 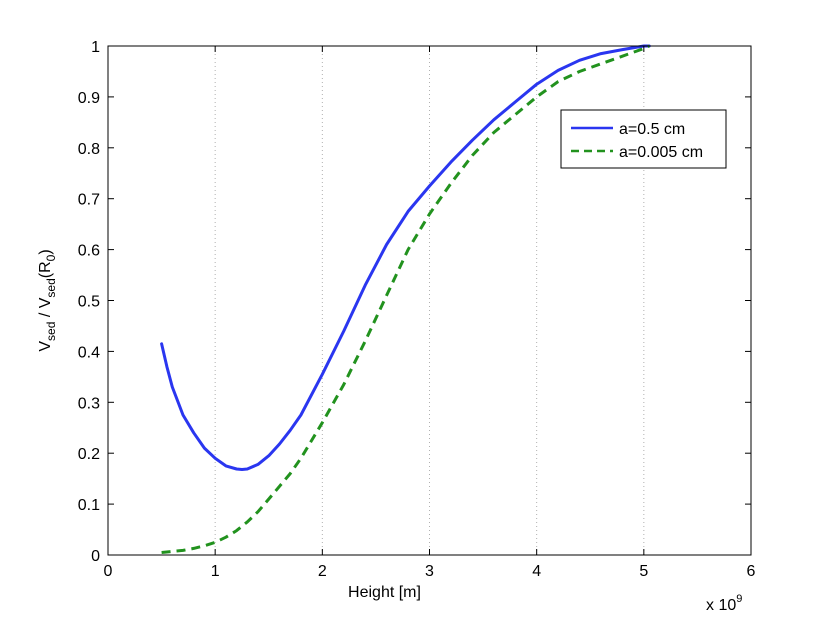 What do you see at coordinates (89, 149) in the screenshot?
I see `y-tick-label: 0.8` at bounding box center [89, 149].